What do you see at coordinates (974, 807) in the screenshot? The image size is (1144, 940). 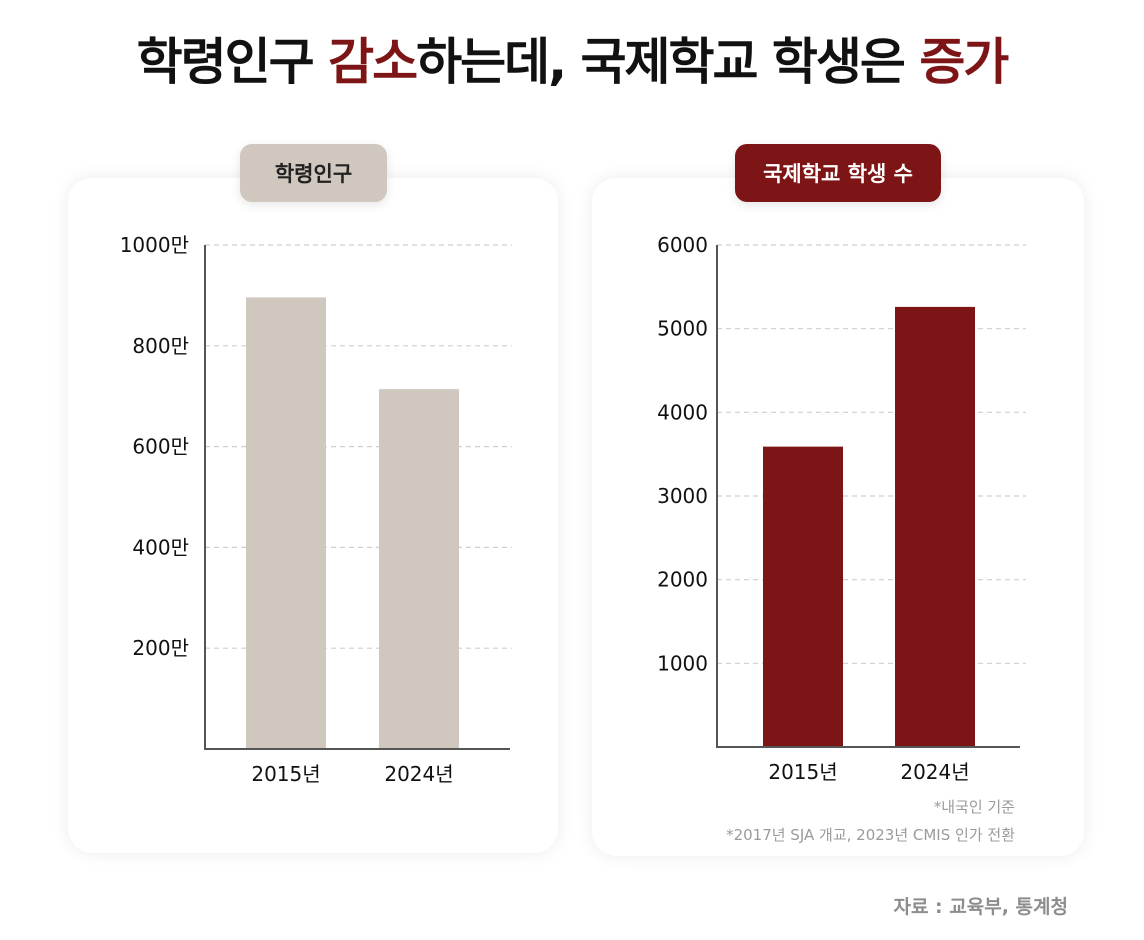 I see `note-domestic-basis: *내국인 기준` at bounding box center [974, 807].